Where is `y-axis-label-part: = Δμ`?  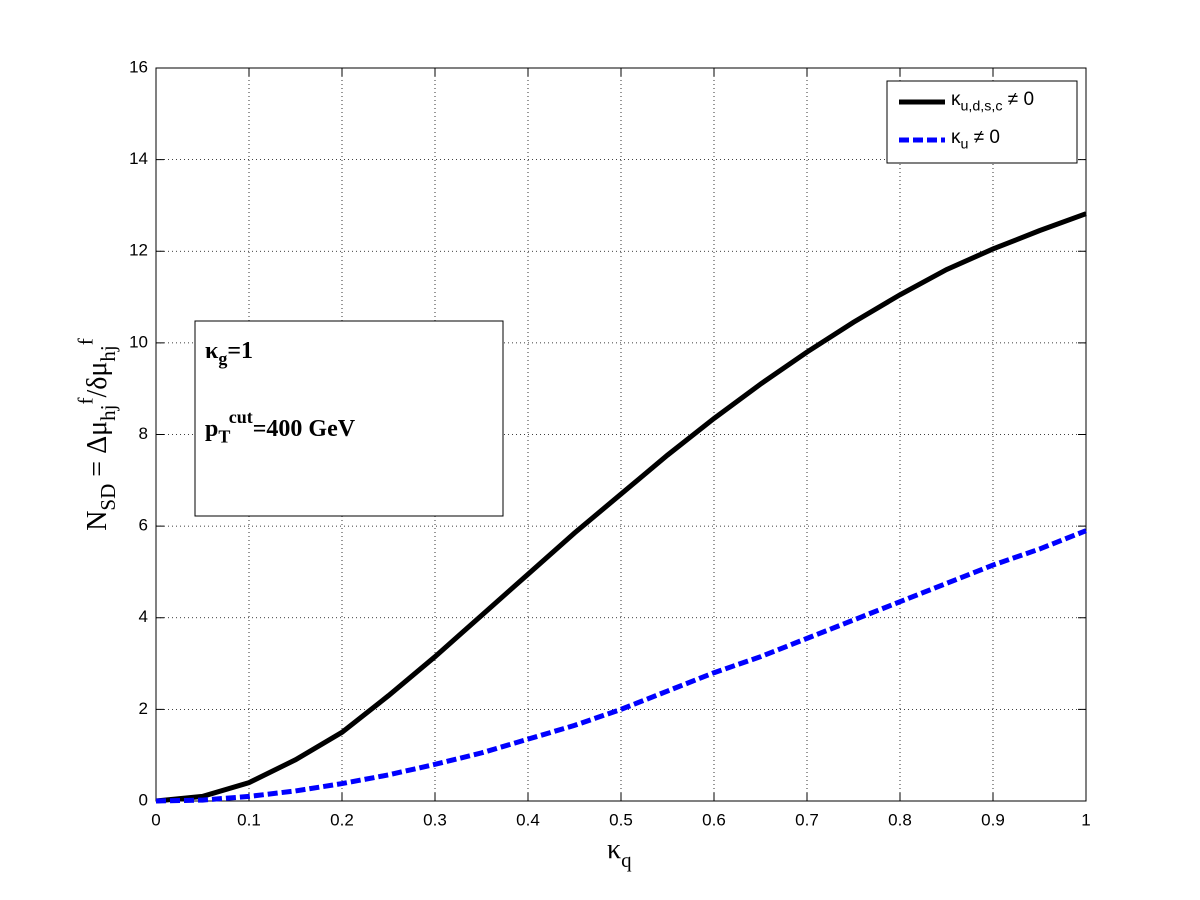
y-axis-label-part: = Δμ is located at coordinates (97, 452).